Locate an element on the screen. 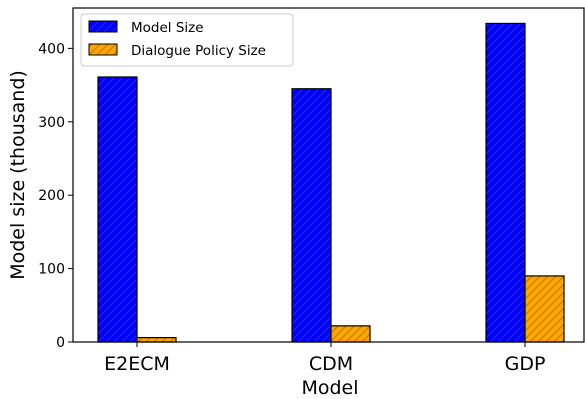 The image size is (585, 399). legend-swatch-dialogue-policy-size is located at coordinates (103, 49).